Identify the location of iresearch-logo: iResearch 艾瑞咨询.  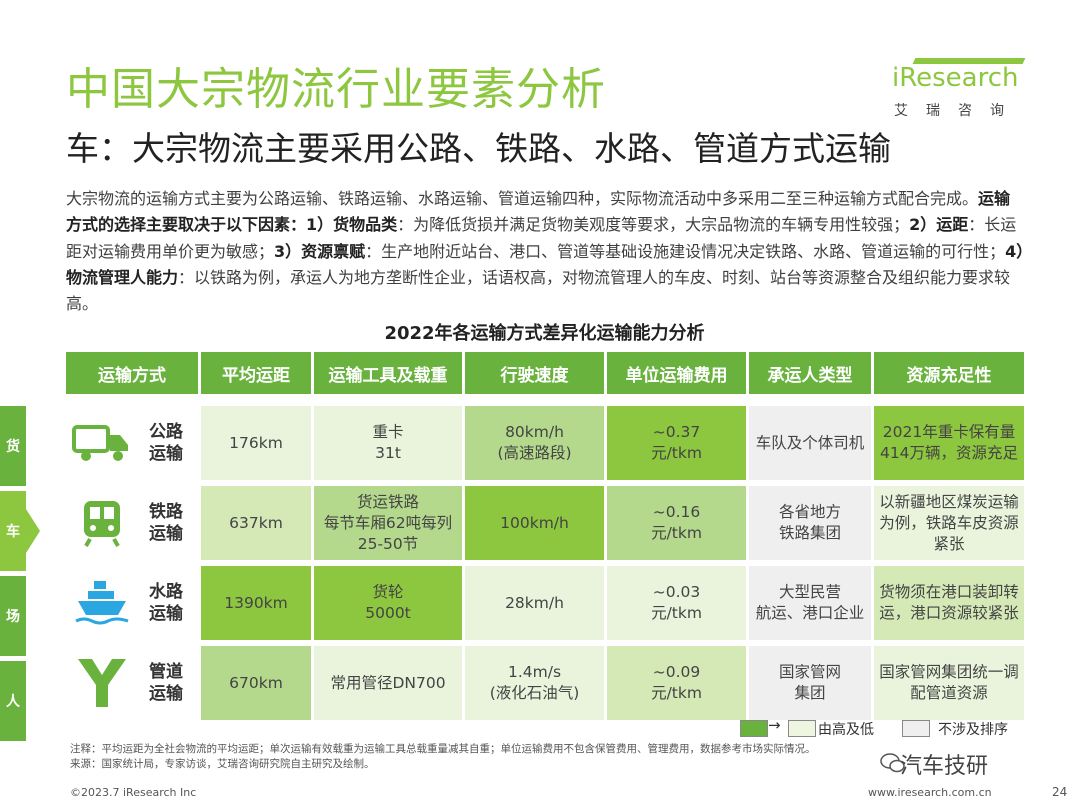
(958, 93).